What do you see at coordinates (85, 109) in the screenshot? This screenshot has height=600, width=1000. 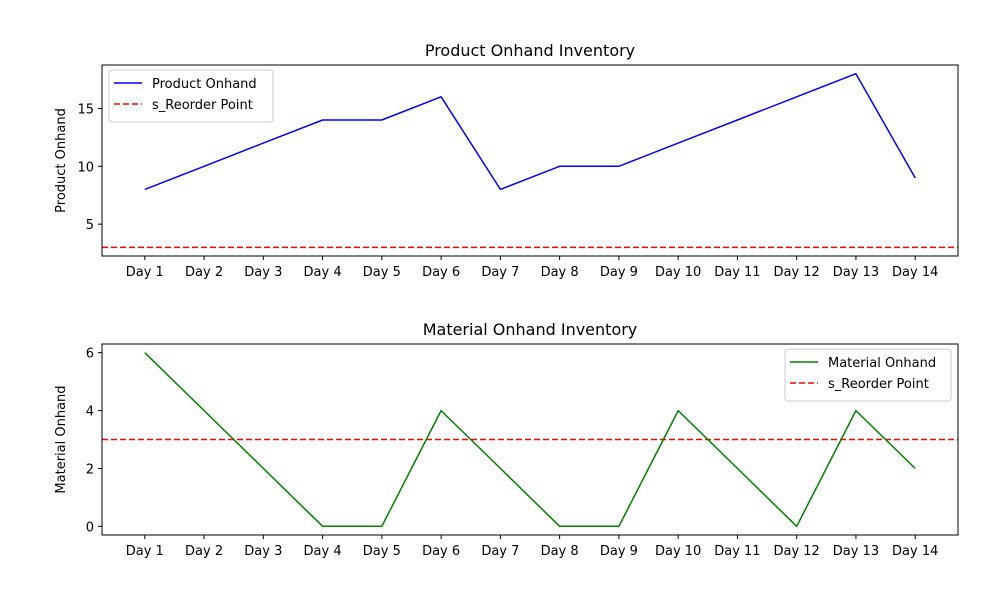 I see `y-tick-label: 15` at bounding box center [85, 109].